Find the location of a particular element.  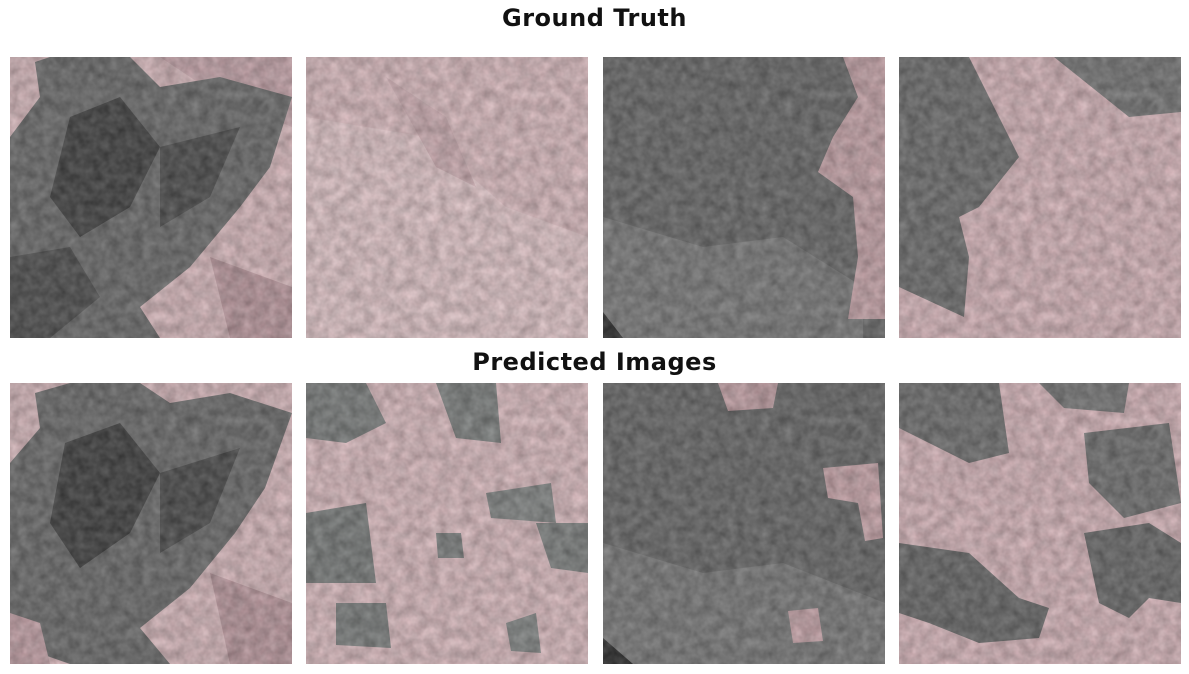

ground-truth-title: Ground Truth is located at coordinates (594, 18).